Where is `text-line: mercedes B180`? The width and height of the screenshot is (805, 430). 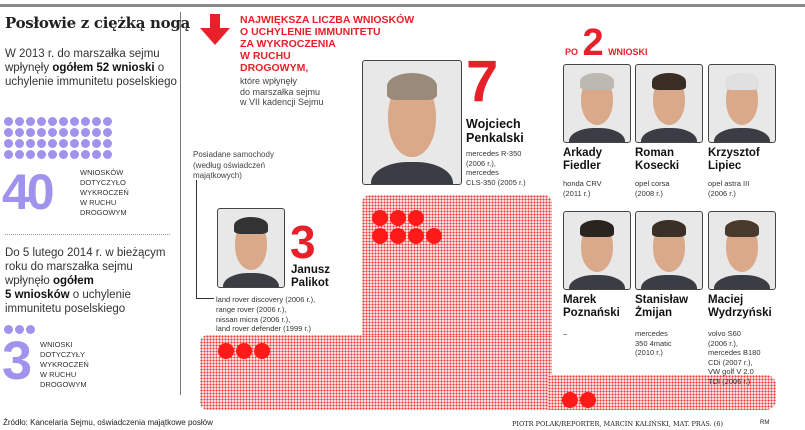 text-line: mercedes B180 is located at coordinates (734, 352).